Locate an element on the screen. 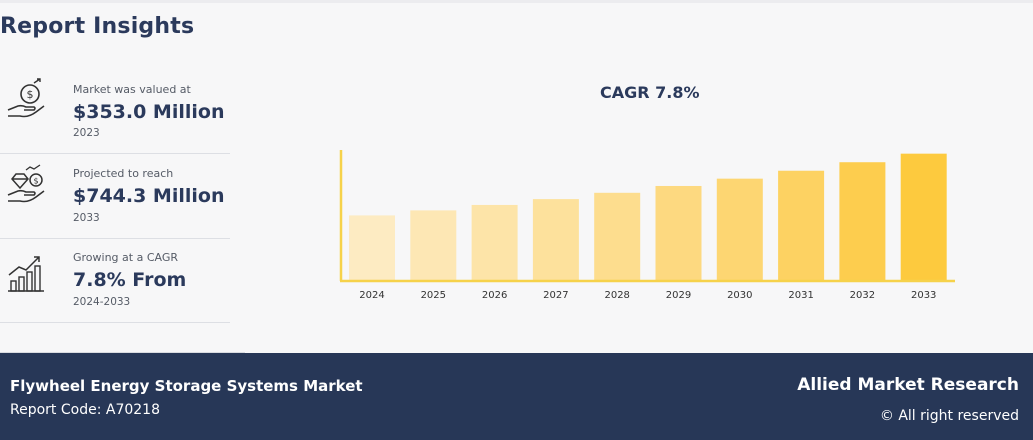 This screenshot has height=440, width=1033. copyright-notice: © All right reserved is located at coordinates (949, 416).